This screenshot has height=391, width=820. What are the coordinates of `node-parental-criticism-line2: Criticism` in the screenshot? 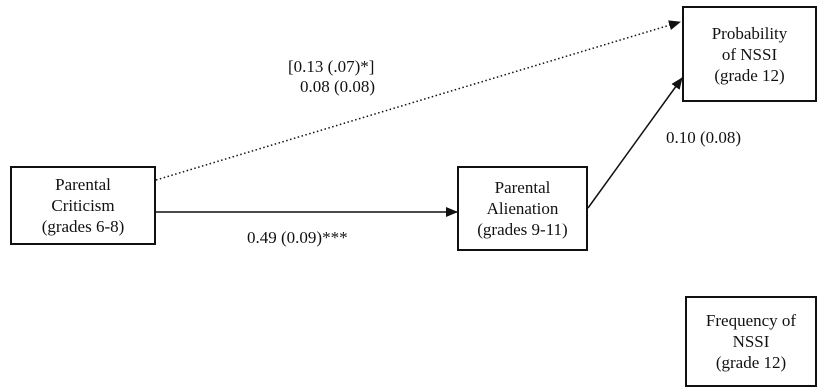 It's located at (83, 205).